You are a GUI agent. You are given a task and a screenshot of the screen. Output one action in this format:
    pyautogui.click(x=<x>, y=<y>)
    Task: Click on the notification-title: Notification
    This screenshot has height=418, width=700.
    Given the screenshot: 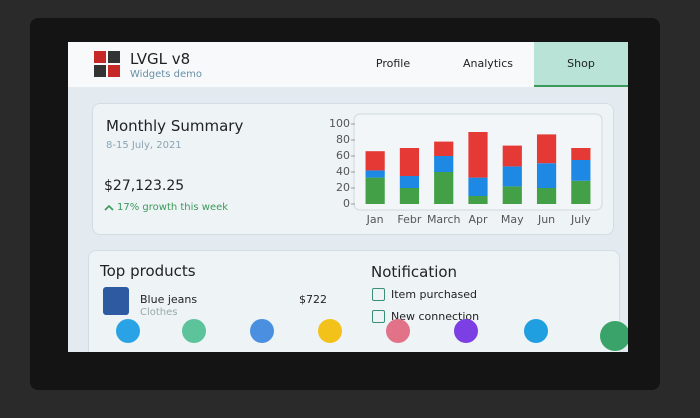 What is the action you would take?
    pyautogui.click(x=414, y=272)
    